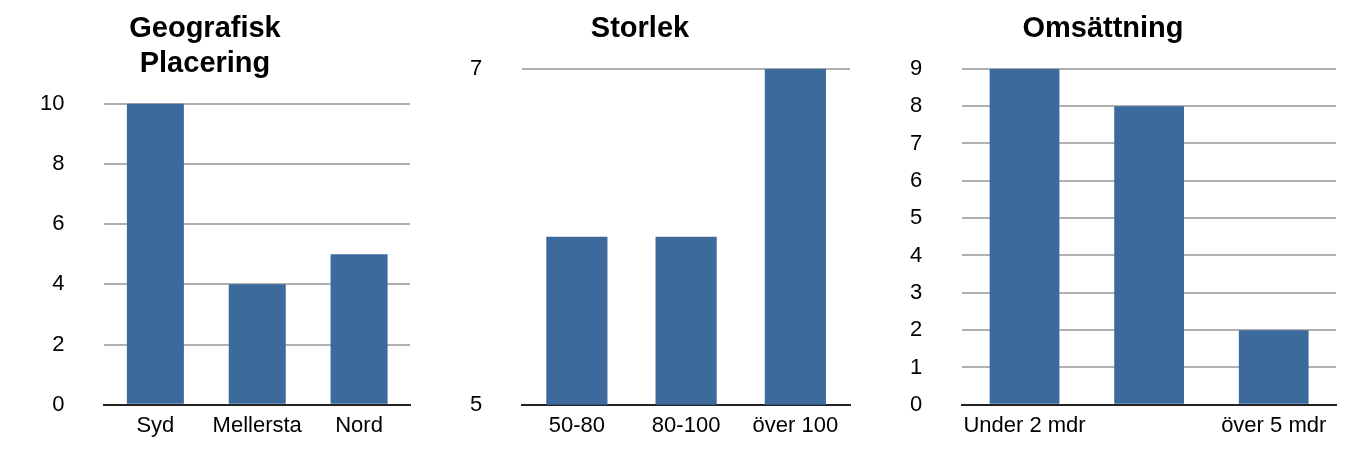 The image size is (1356, 458). Describe the element at coordinates (916, 291) in the screenshot. I see `y-tick-label: 3` at that location.